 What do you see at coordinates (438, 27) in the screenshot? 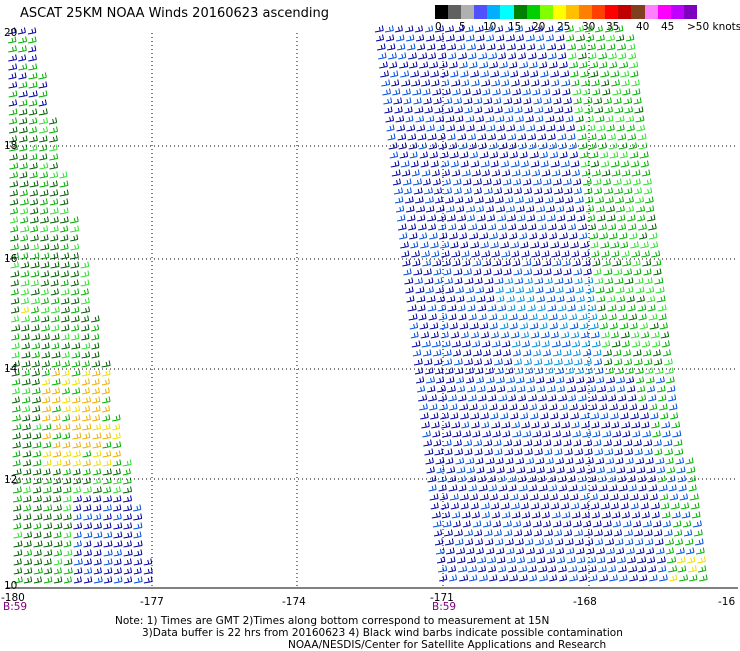
I see `colorbar-label: 0` at bounding box center [438, 27].